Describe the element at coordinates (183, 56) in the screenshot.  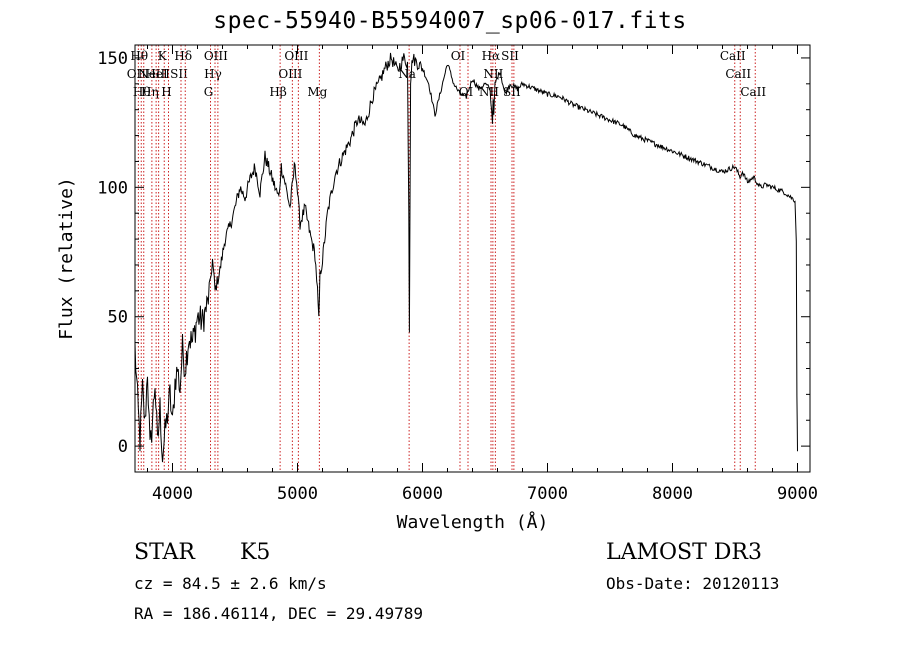
I see `line-marker-label: Hδ` at that location.